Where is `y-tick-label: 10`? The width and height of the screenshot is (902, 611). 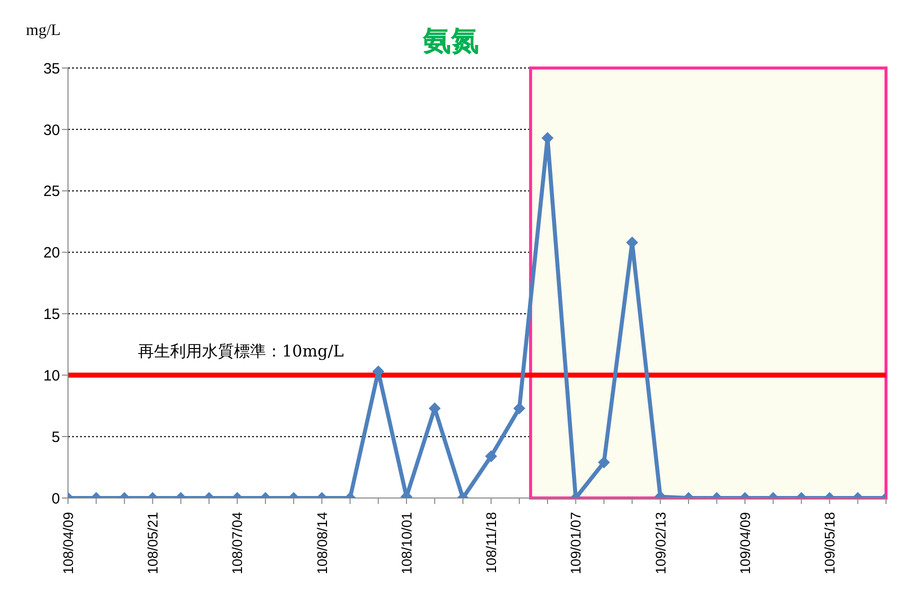
y-tick-label: 10 is located at coordinates (51, 375).